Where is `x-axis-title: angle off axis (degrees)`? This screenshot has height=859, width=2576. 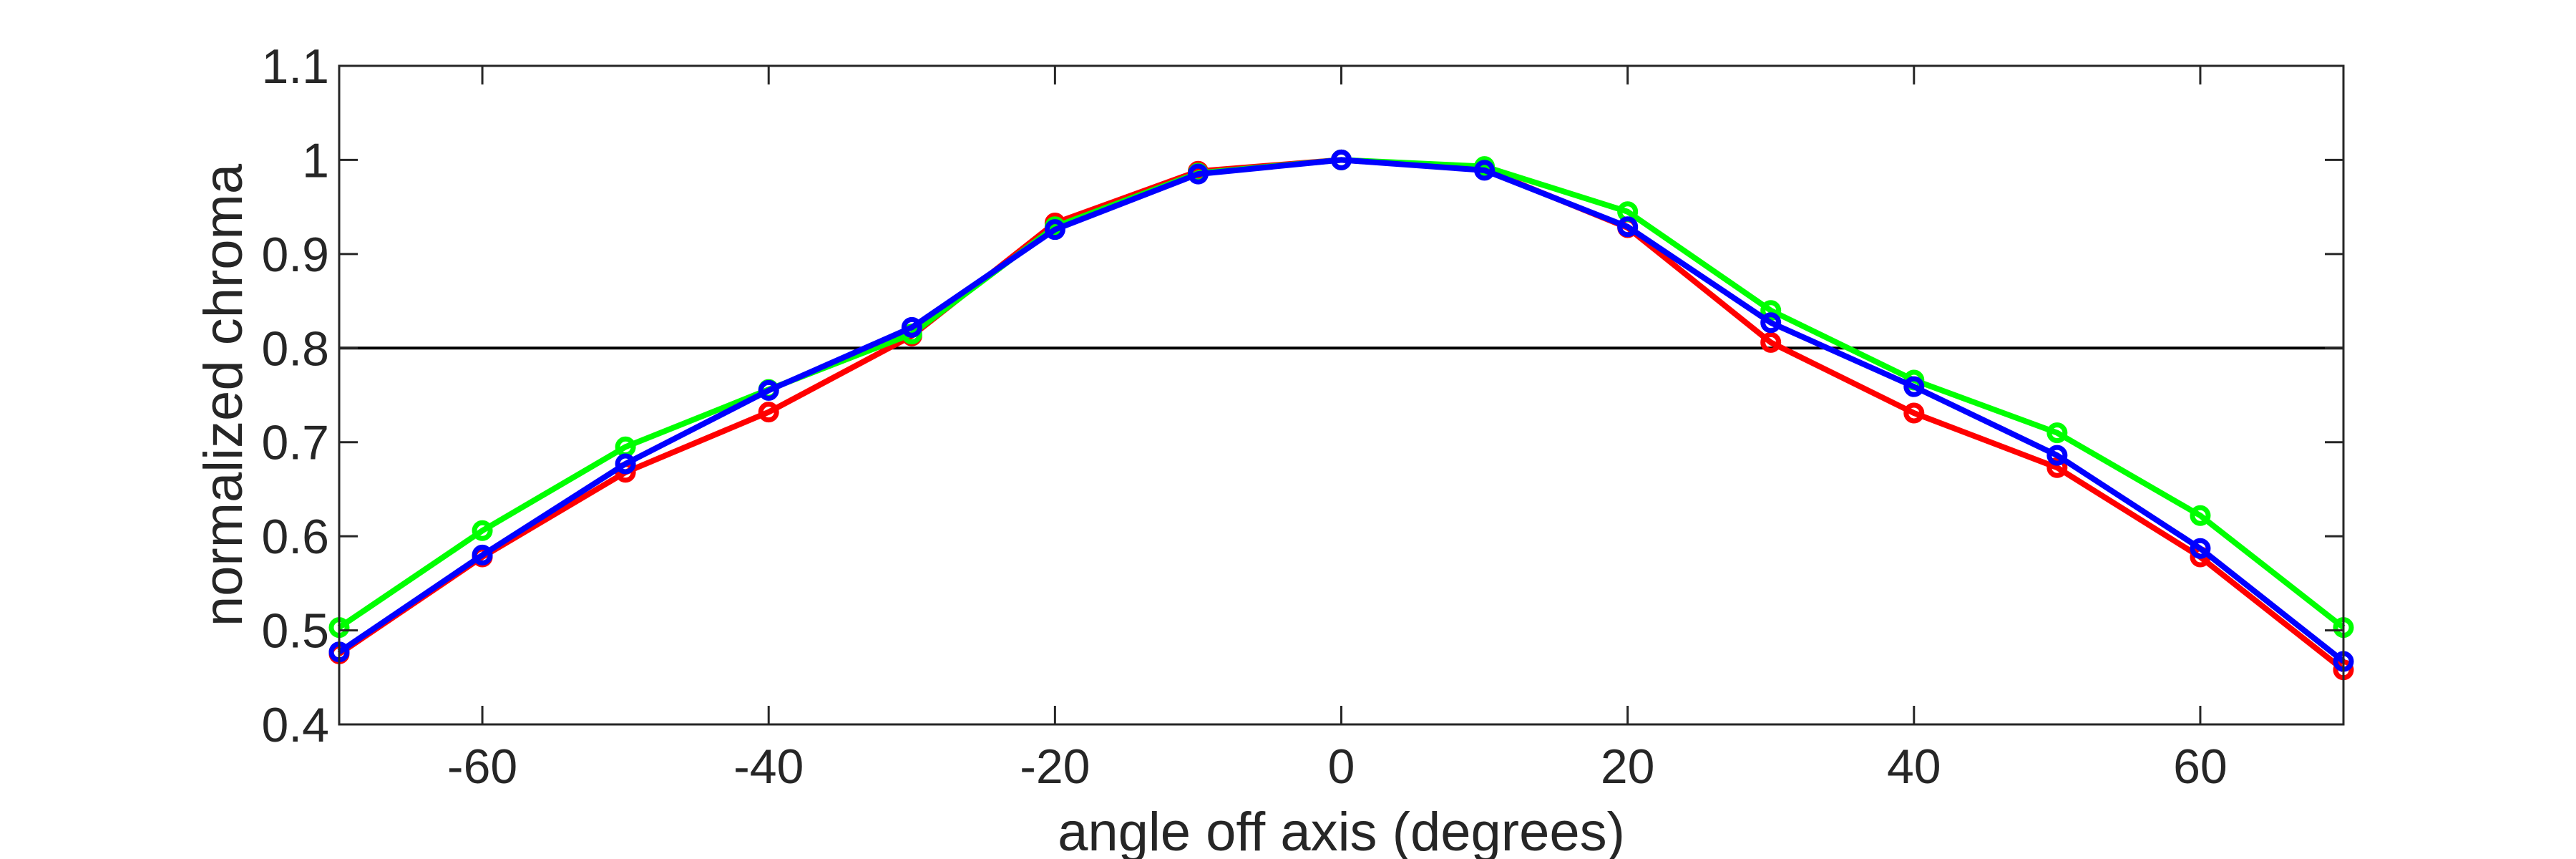 x-axis-title: angle off axis (degrees) is located at coordinates (1341, 830).